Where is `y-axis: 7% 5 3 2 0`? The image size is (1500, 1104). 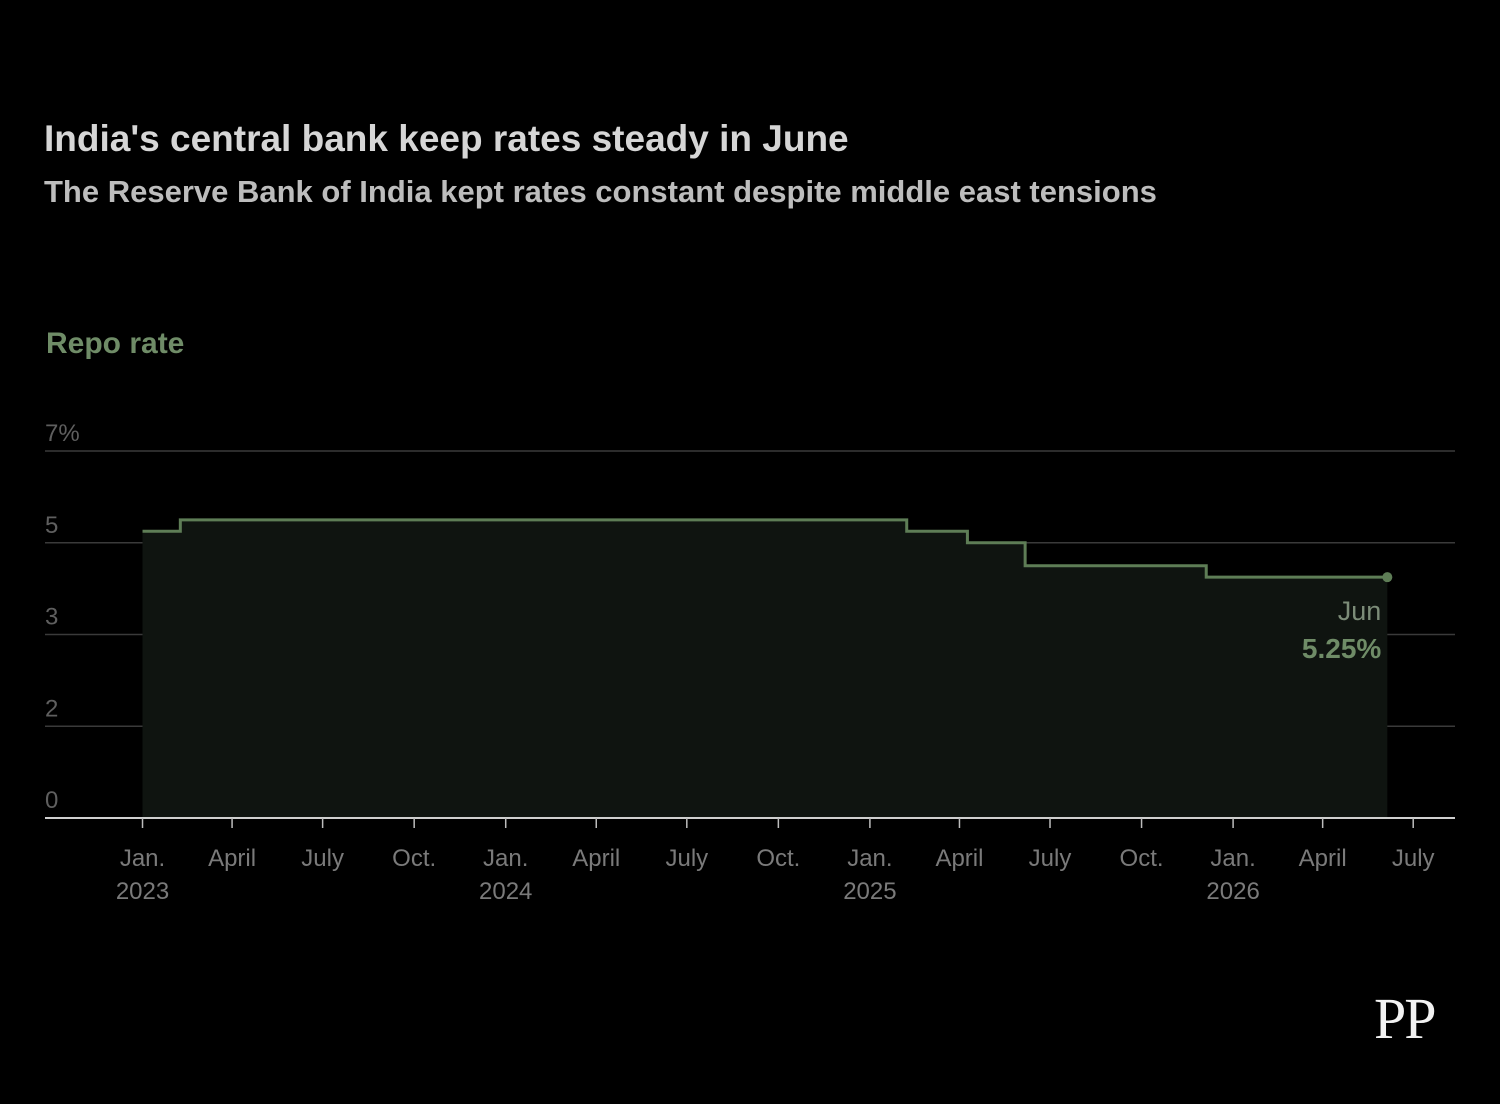 y-axis: 7% 5 3 2 0 is located at coordinates (62, 617).